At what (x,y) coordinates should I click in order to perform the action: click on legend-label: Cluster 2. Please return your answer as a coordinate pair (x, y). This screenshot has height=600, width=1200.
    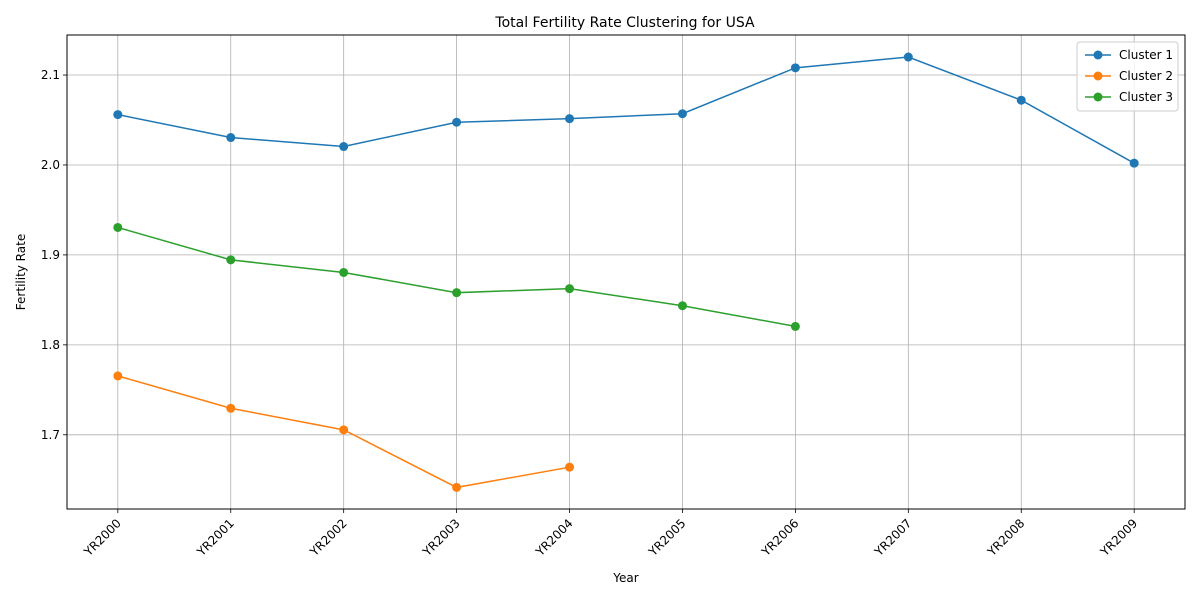
    Looking at the image, I should click on (1146, 76).